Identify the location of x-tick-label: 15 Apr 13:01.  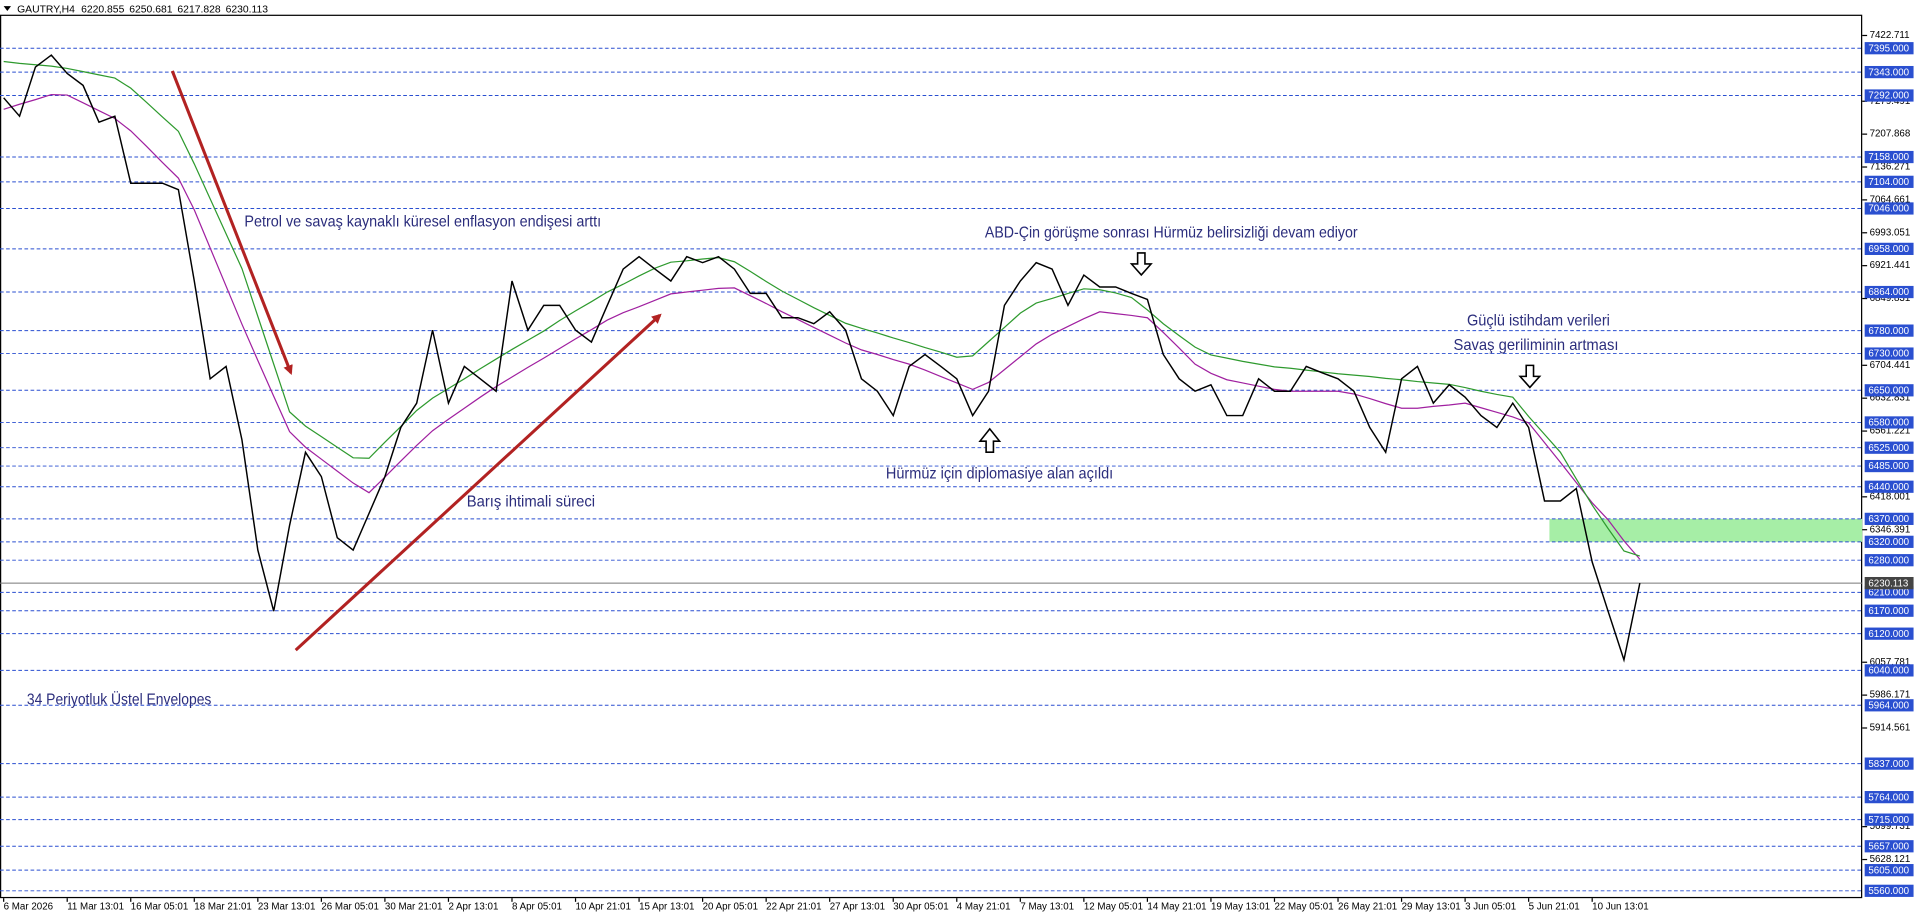
(666, 906).